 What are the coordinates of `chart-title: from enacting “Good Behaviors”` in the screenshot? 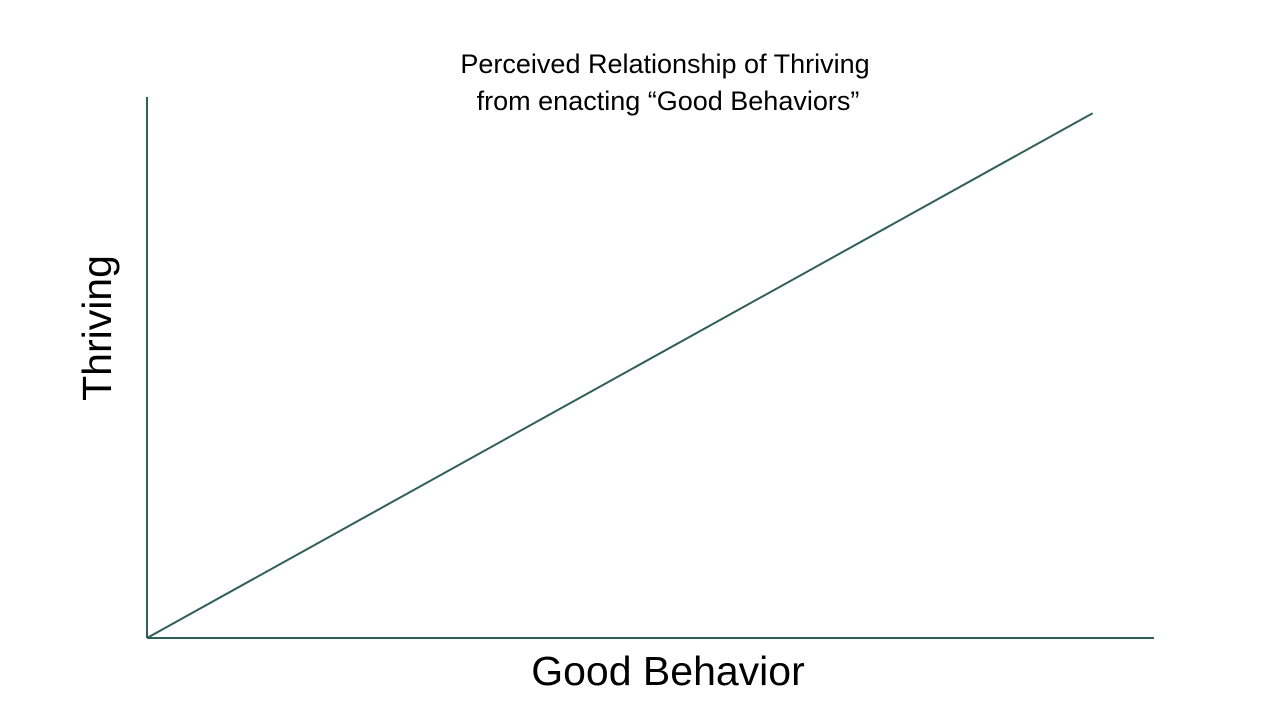 It's located at (668, 101).